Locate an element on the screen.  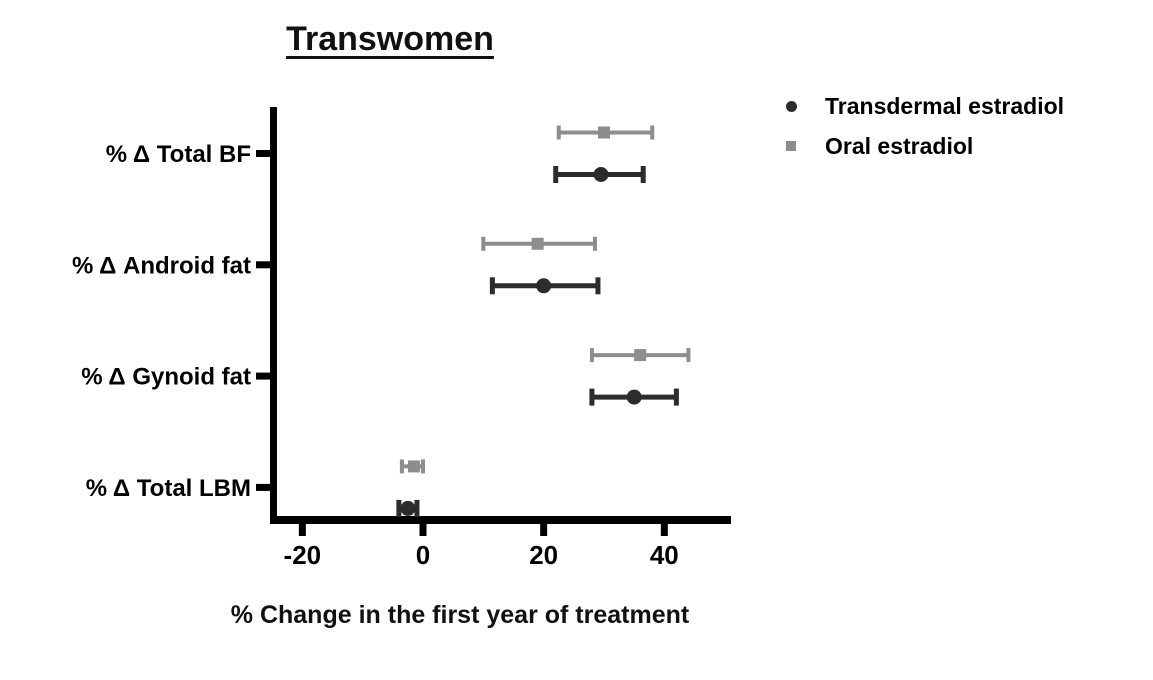
chart-title: Transwomen is located at coordinates (390, 39).